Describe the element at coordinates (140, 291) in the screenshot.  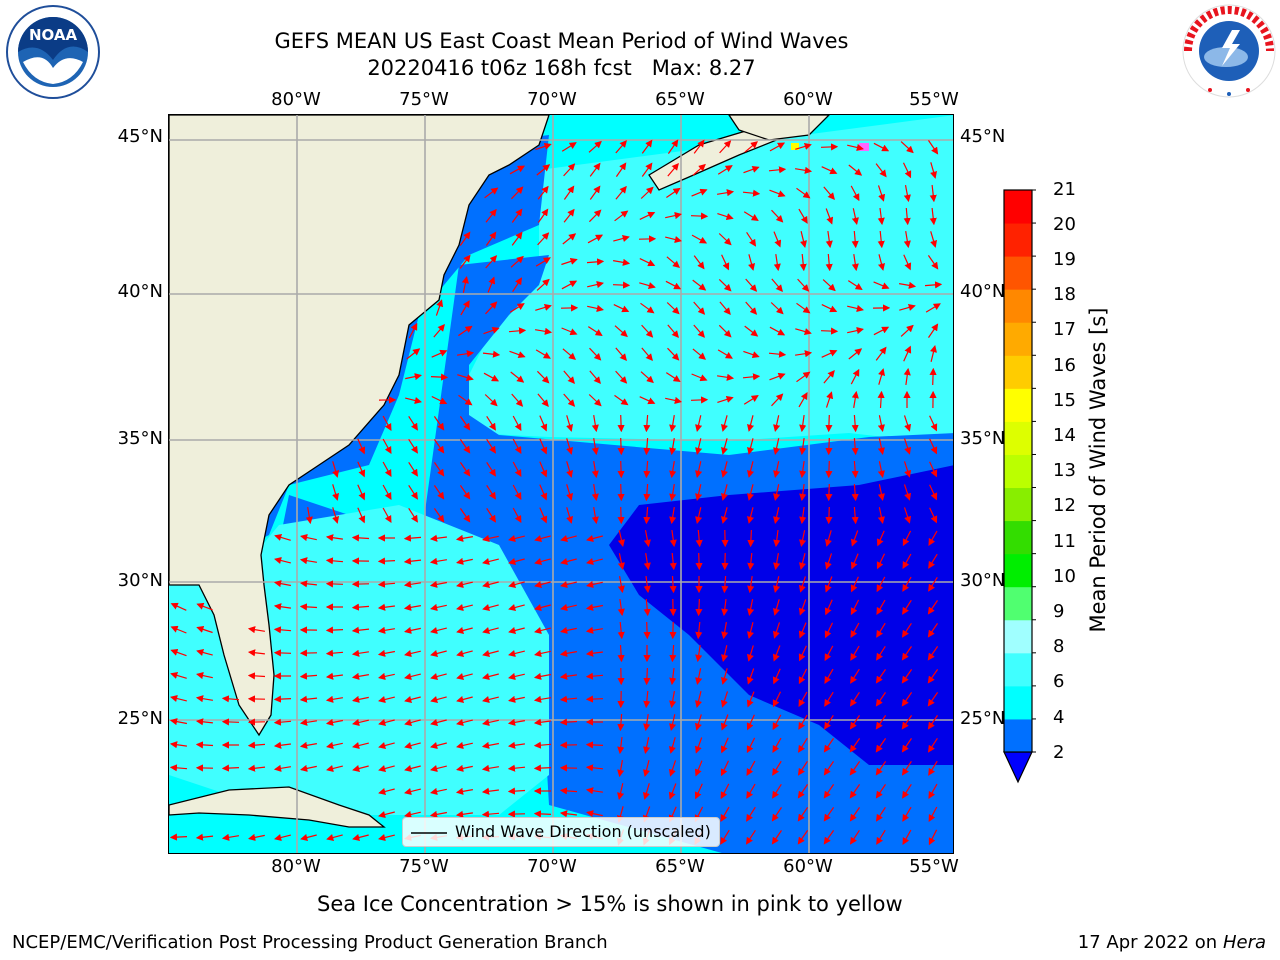
I see `lat-label-left-40n: 40°N` at that location.